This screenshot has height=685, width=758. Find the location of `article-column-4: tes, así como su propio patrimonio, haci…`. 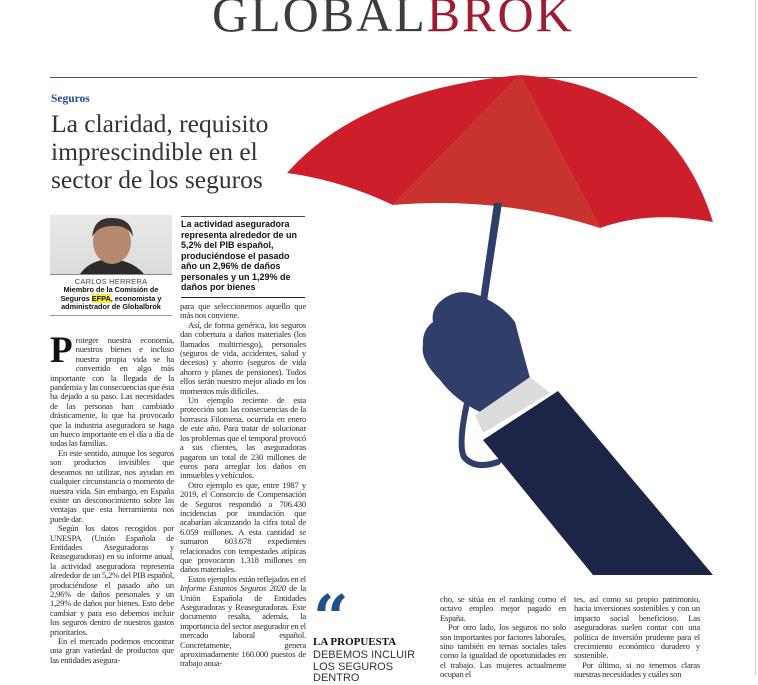

article-column-4: tes, así como su propio patrimonio, haci… is located at coordinates (637, 637).